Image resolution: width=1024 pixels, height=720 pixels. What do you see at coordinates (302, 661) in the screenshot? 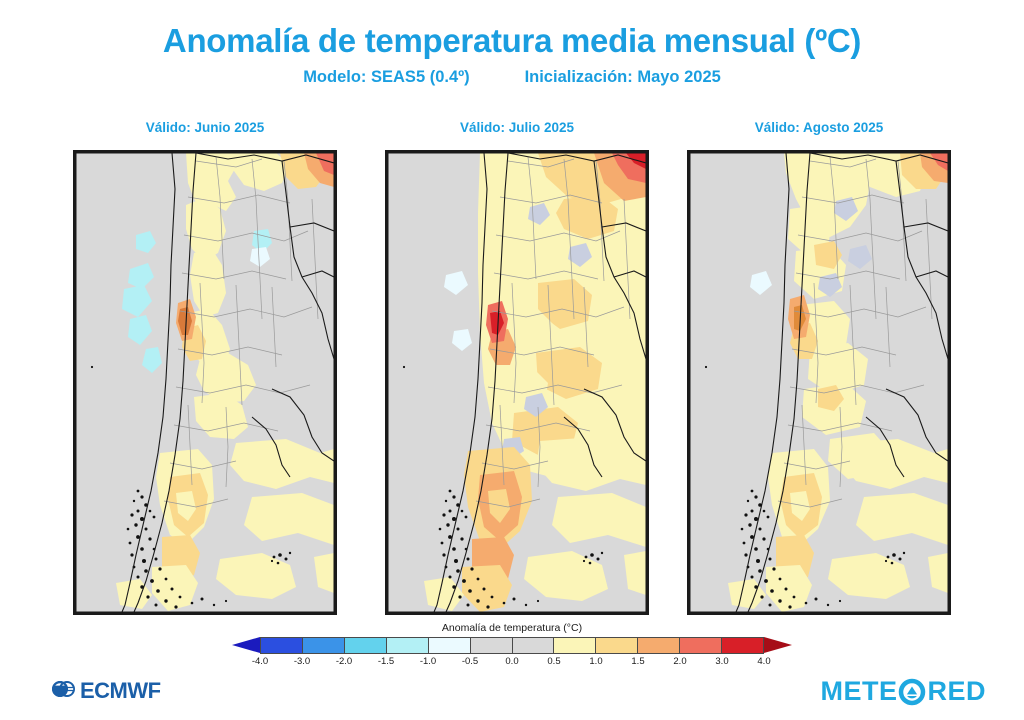
I see `colorbar-tick: -3.0` at bounding box center [302, 661].